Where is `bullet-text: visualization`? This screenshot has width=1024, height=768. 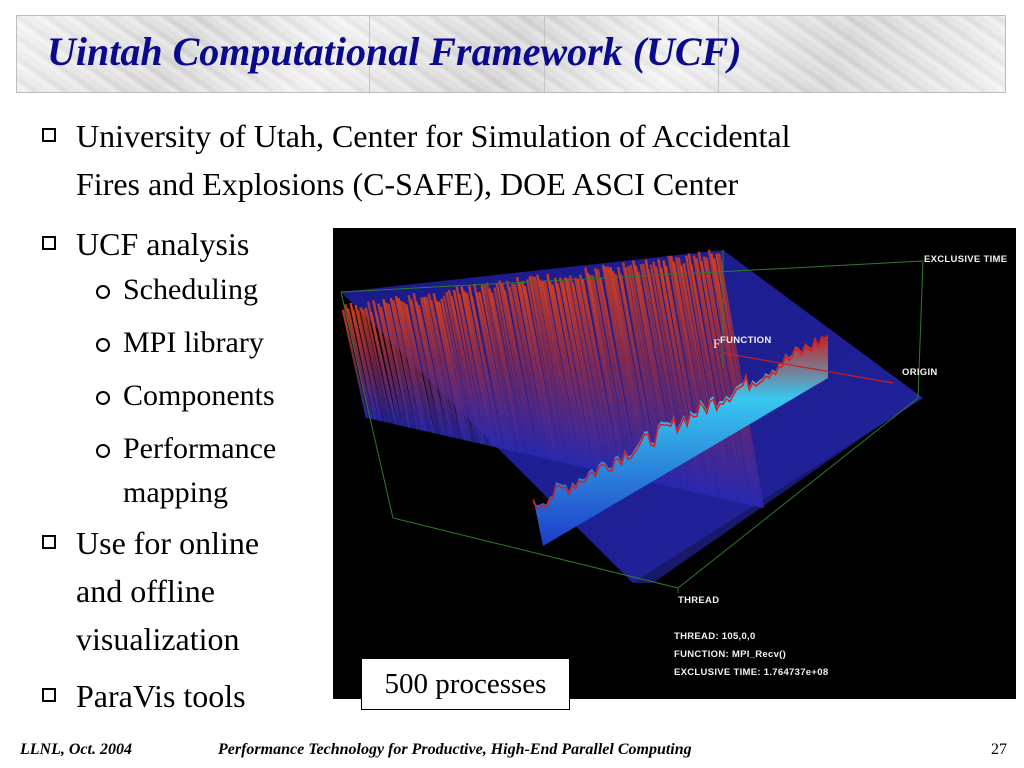
bullet-text: visualization is located at coordinates (158, 639).